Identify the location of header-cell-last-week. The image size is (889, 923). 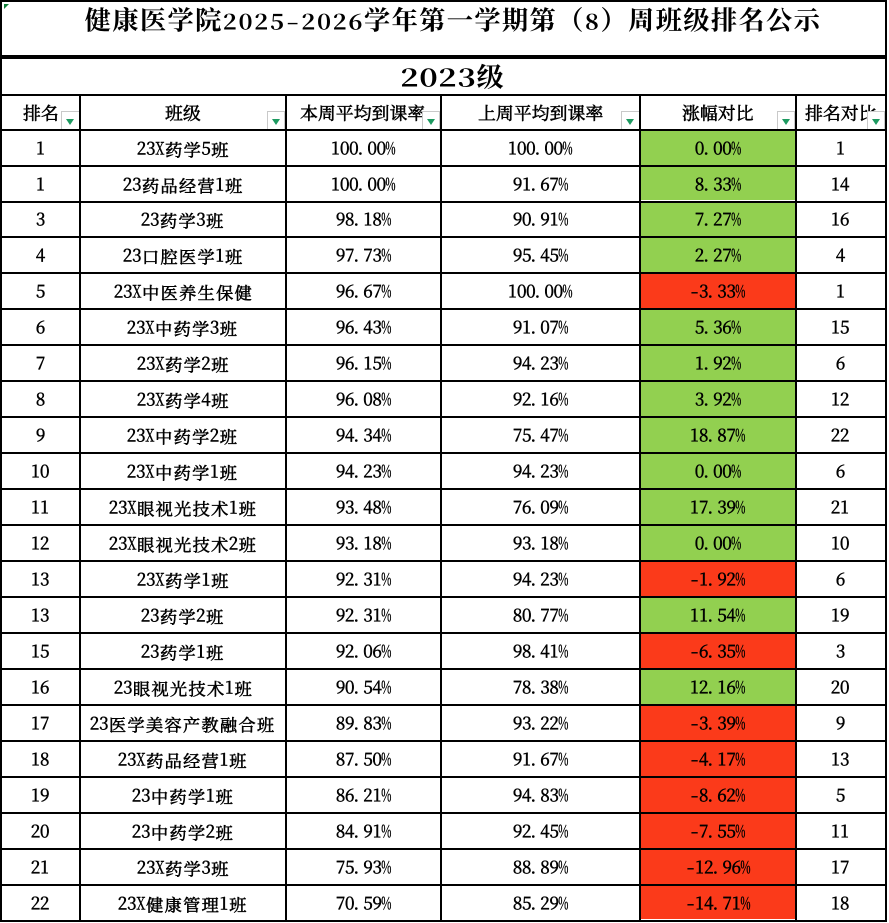
(541, 113).